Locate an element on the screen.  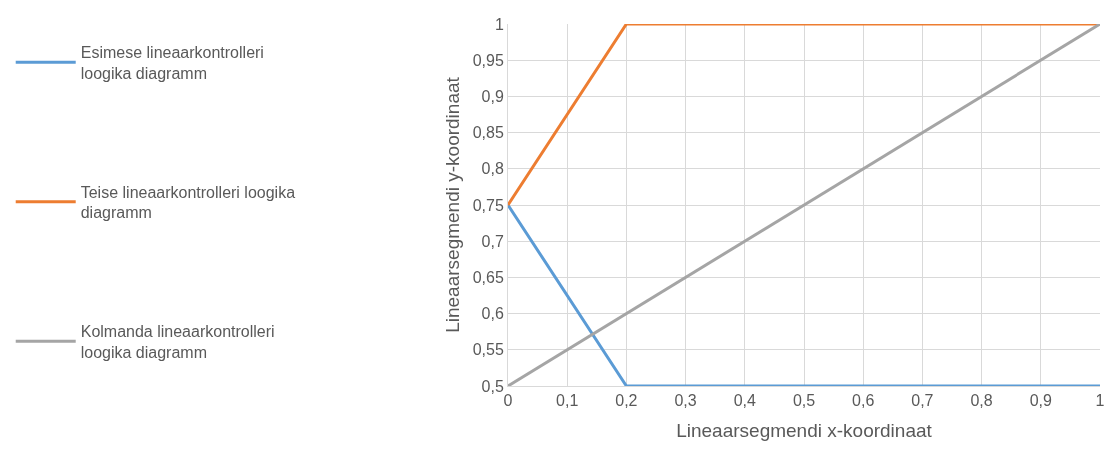
y-tick-label: 0,6 is located at coordinates (492, 314).